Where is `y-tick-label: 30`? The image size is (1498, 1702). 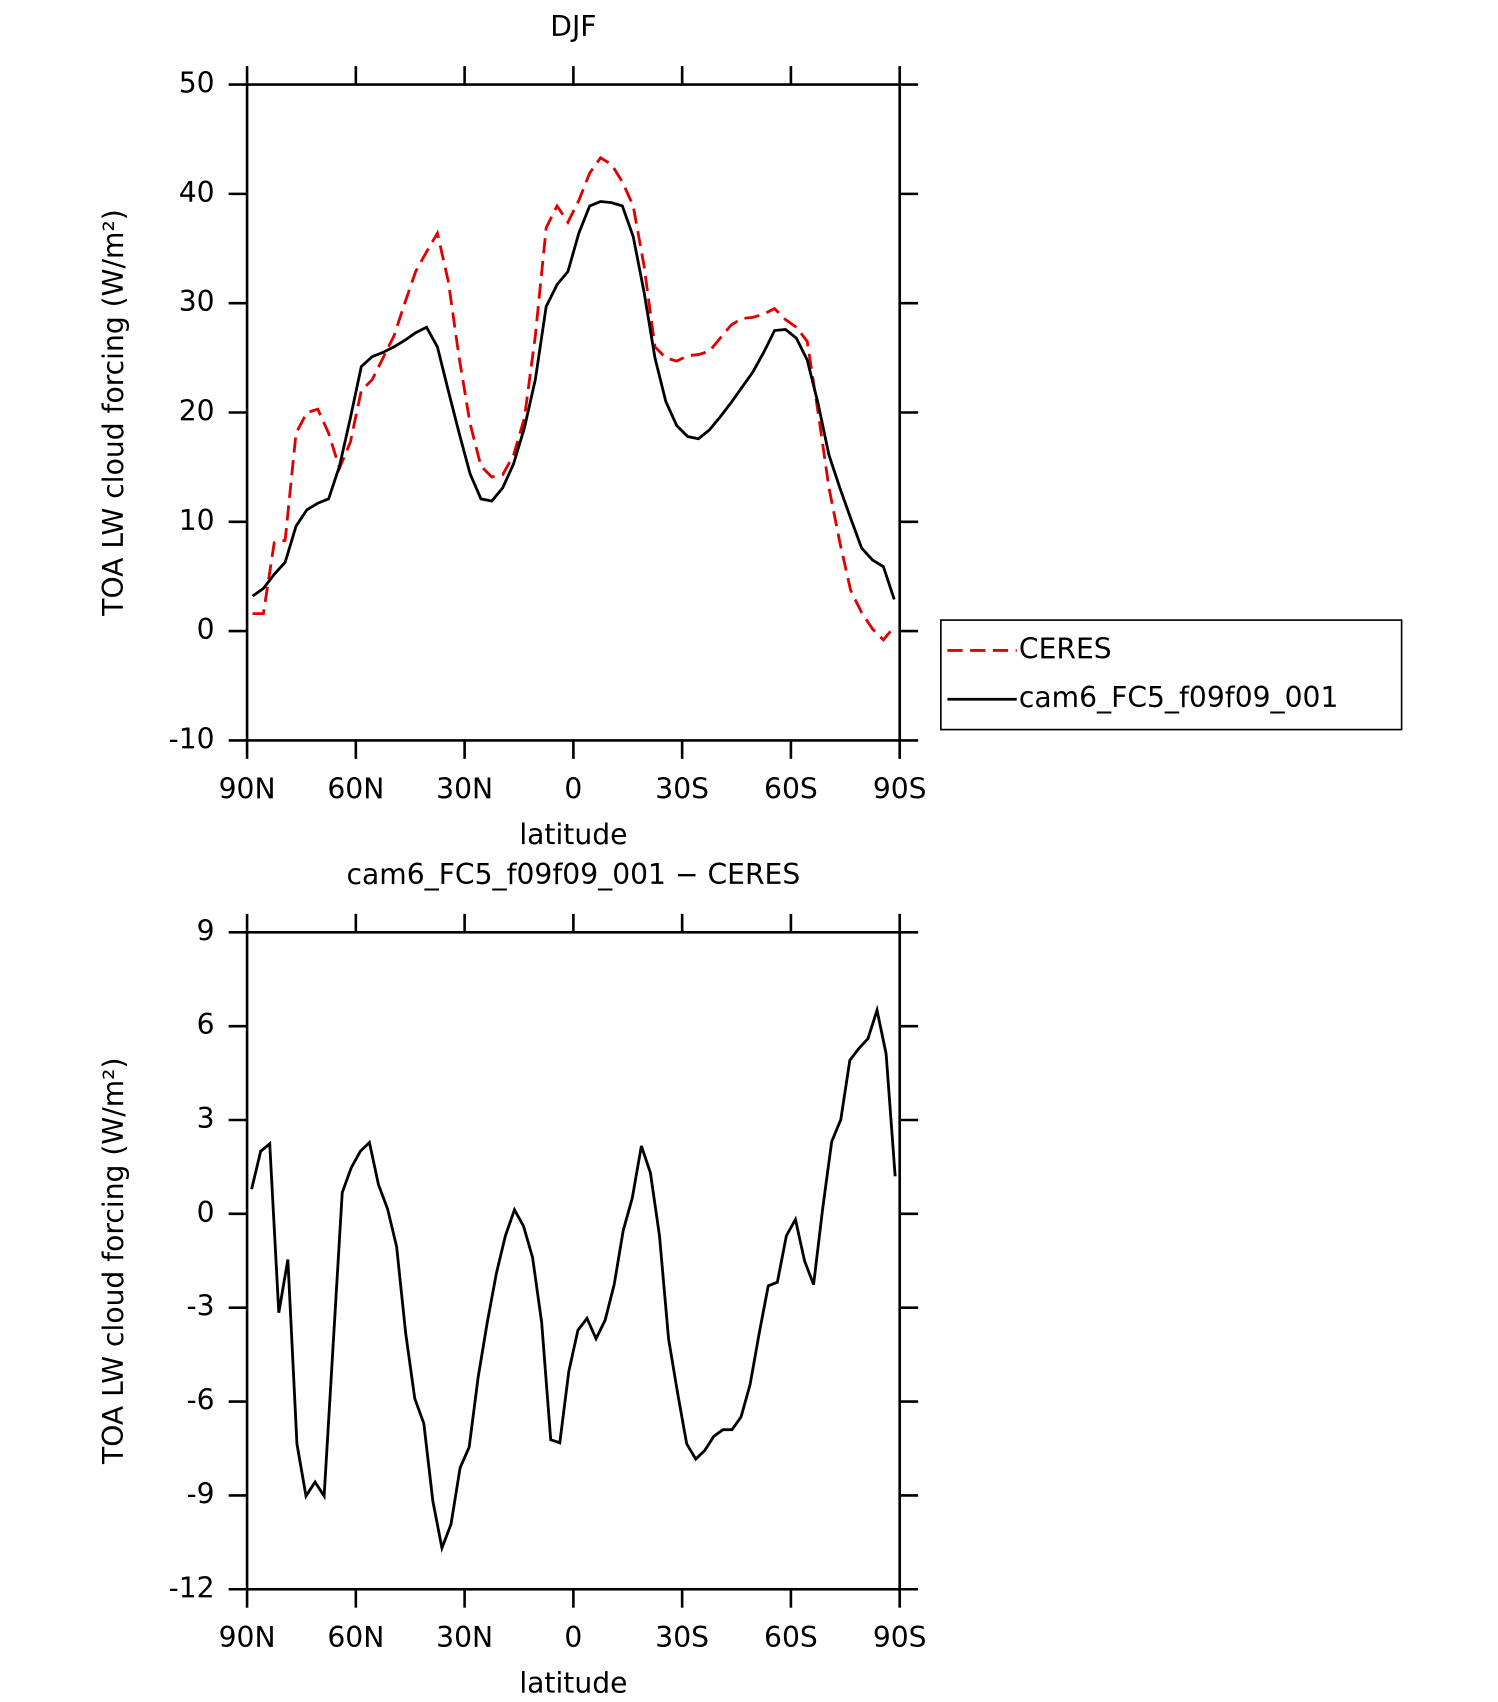
y-tick-label: 30 is located at coordinates (197, 301).